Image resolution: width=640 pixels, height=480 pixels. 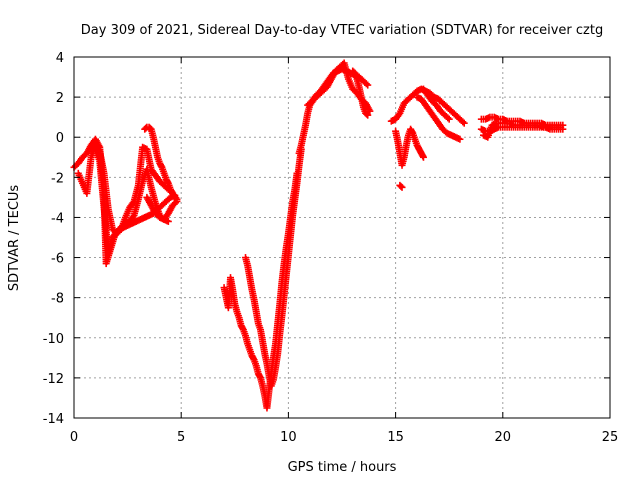 What do you see at coordinates (57, 259) in the screenshot?
I see `y-tick-label: -6` at bounding box center [57, 259].